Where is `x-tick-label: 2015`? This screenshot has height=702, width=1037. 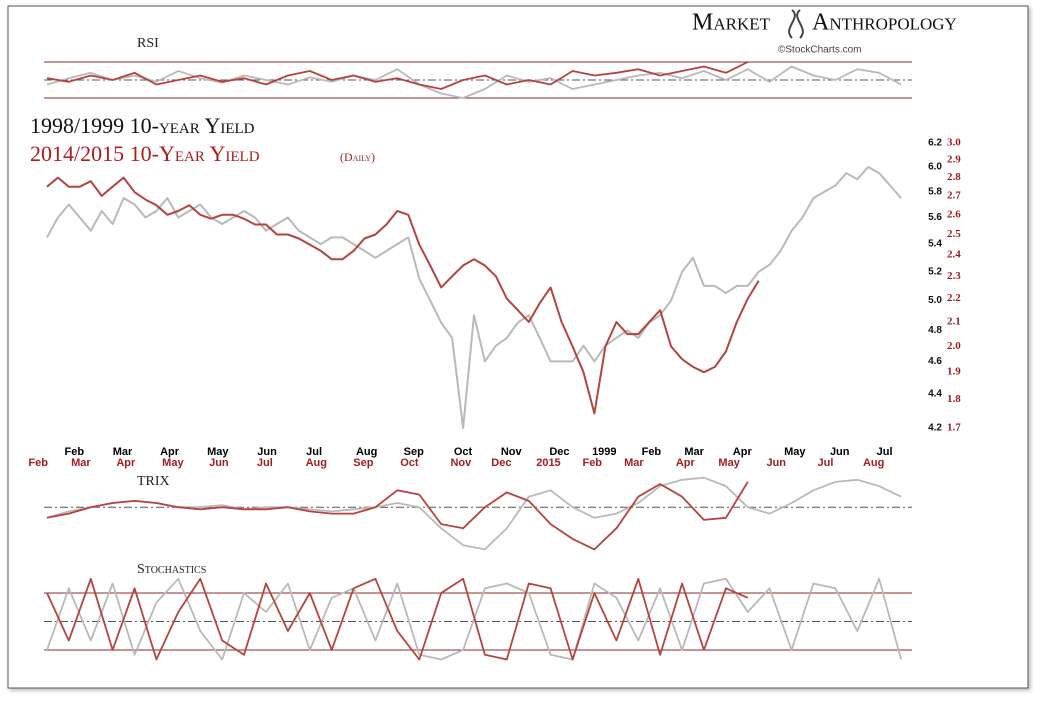
x-tick-label: 2015 is located at coordinates (548, 463).